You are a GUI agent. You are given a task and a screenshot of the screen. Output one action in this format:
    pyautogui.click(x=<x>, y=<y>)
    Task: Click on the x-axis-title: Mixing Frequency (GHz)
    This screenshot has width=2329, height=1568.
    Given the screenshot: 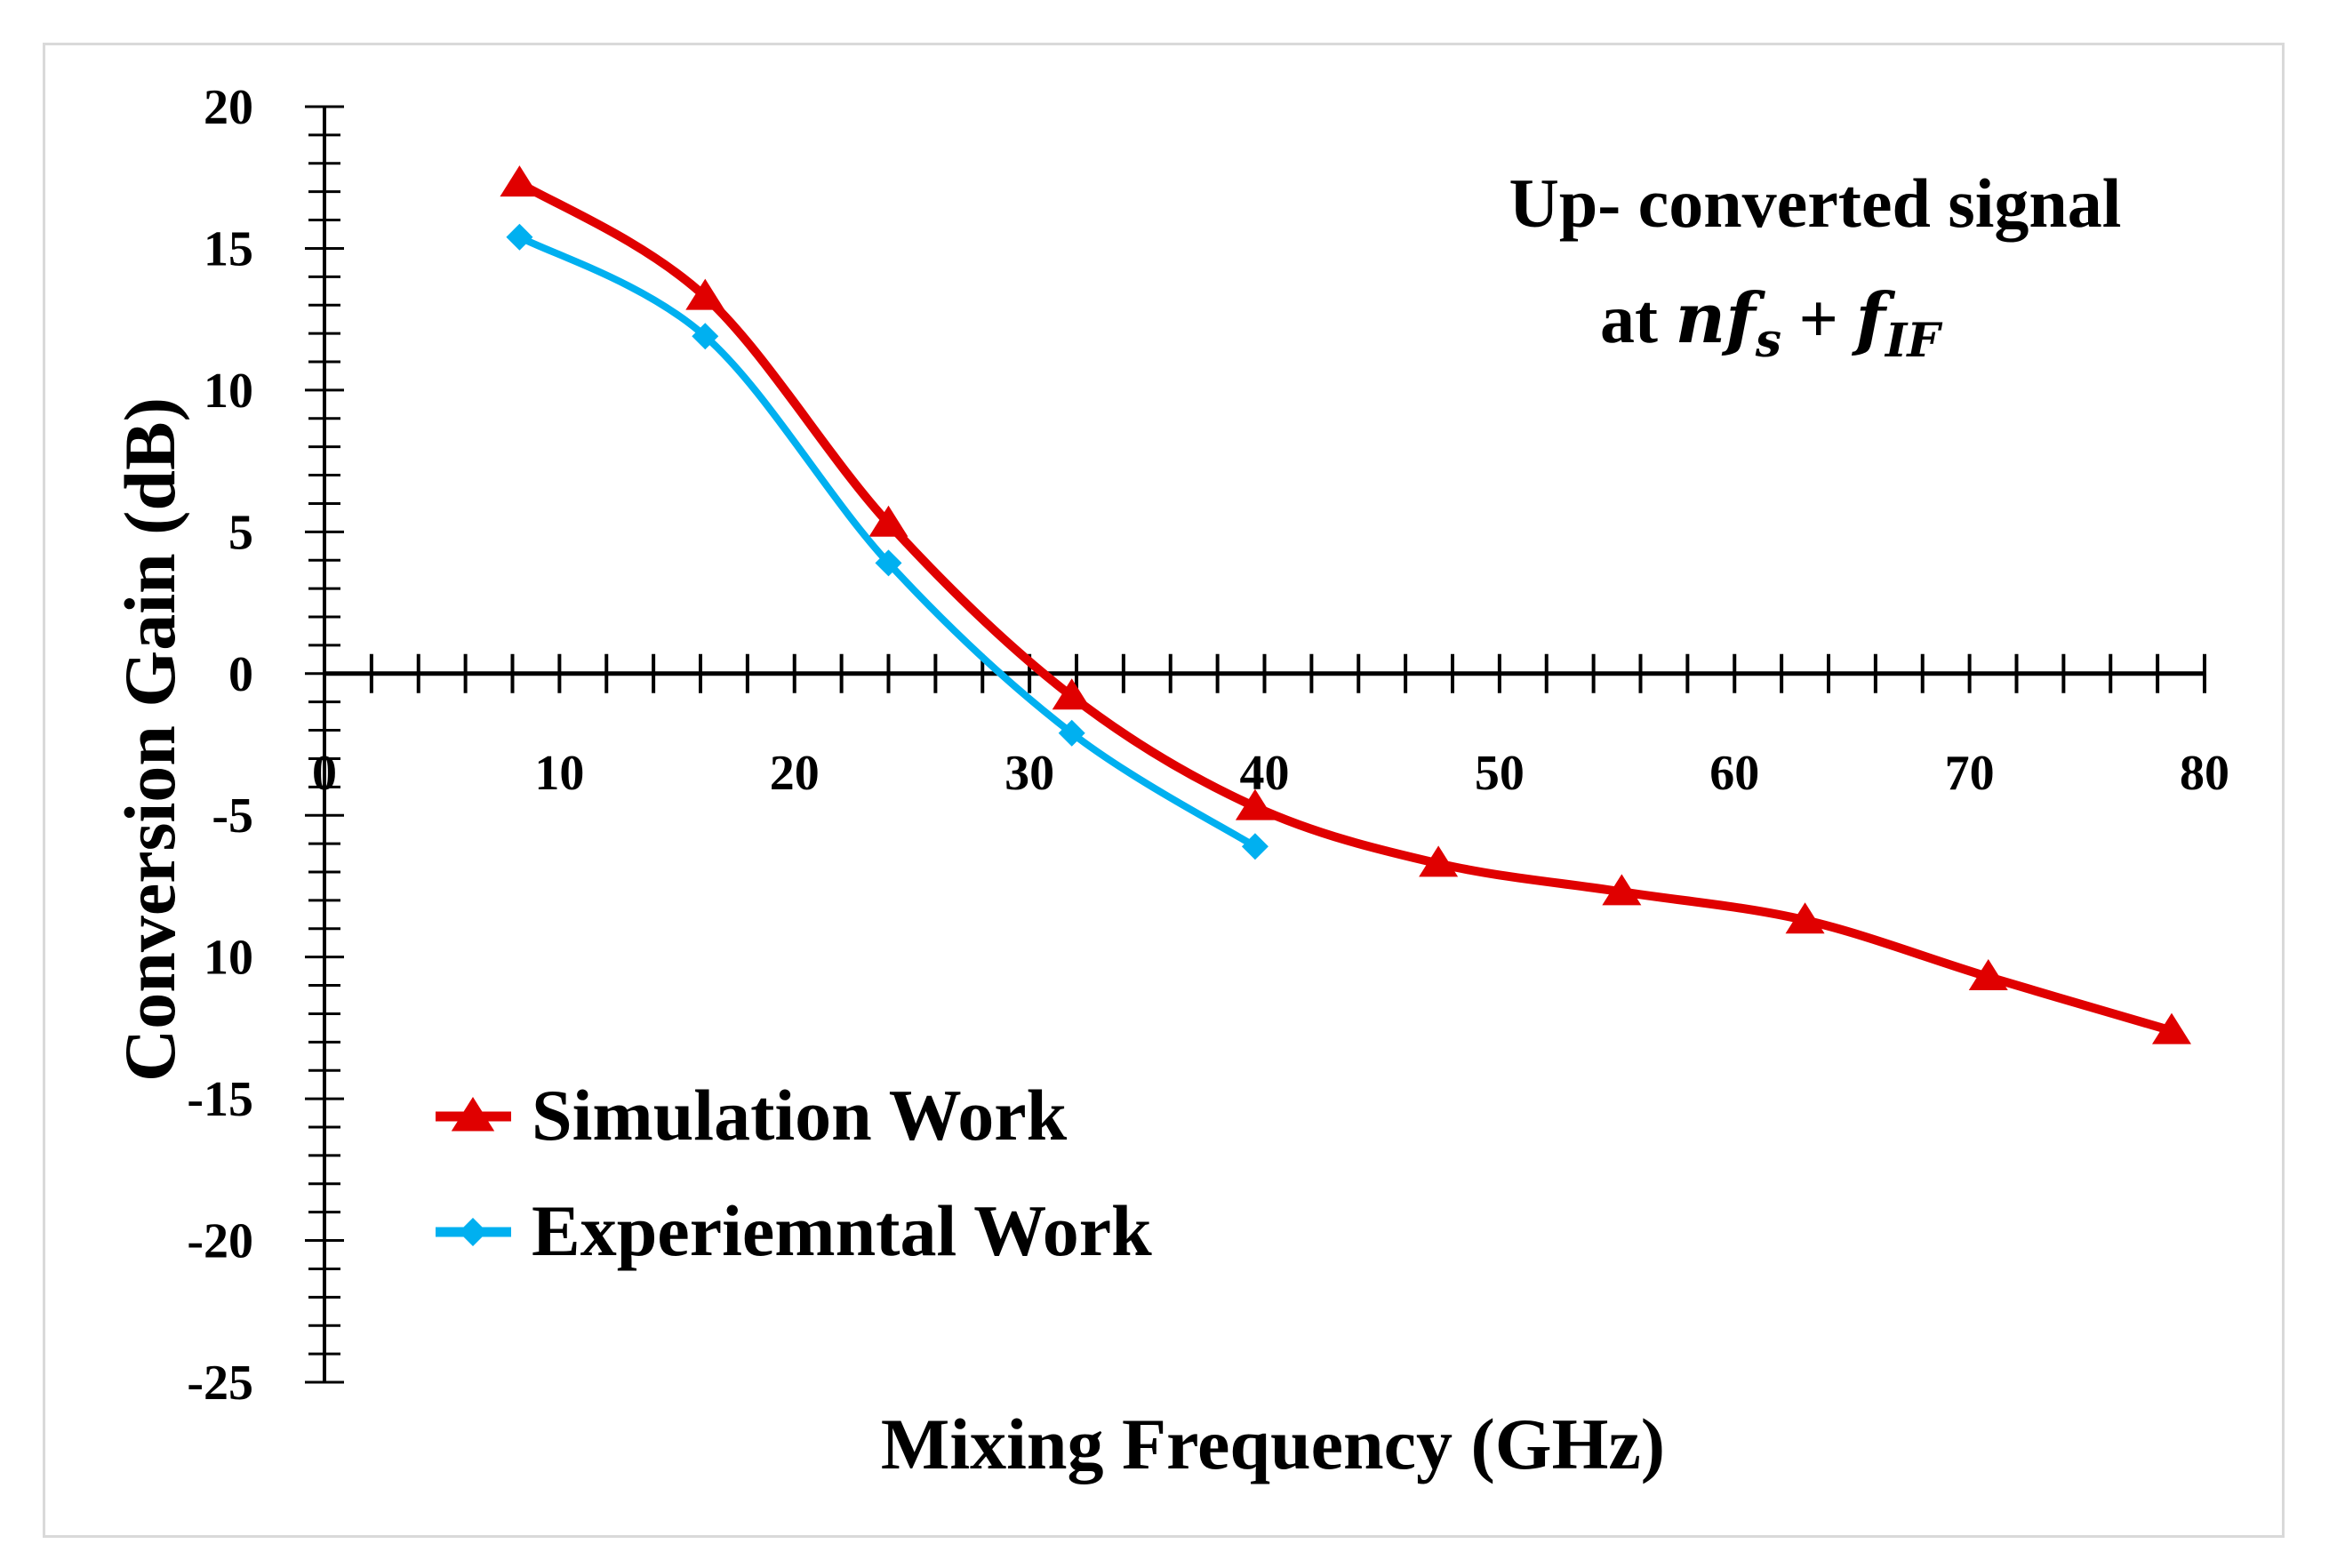 What is the action you would take?
    pyautogui.click(x=1273, y=1444)
    